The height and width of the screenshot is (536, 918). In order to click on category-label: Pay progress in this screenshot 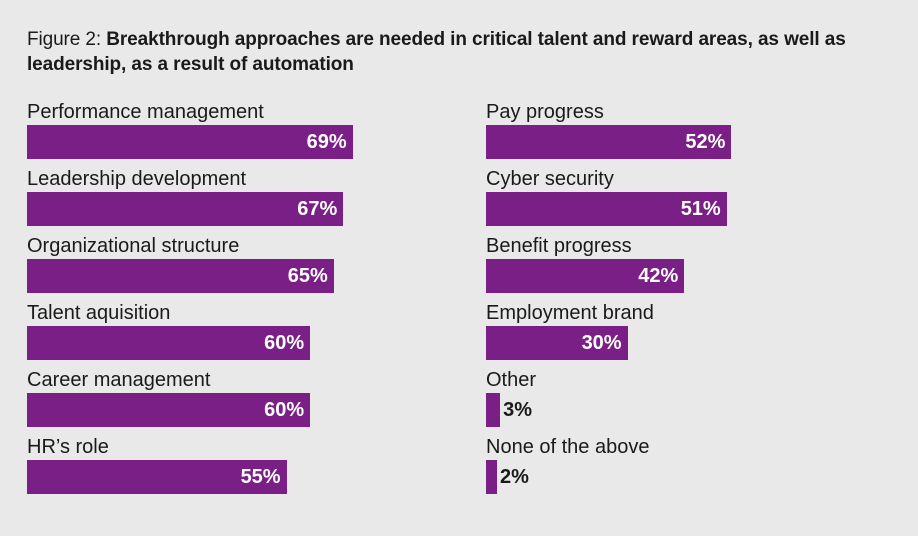, I will do `click(545, 112)`.